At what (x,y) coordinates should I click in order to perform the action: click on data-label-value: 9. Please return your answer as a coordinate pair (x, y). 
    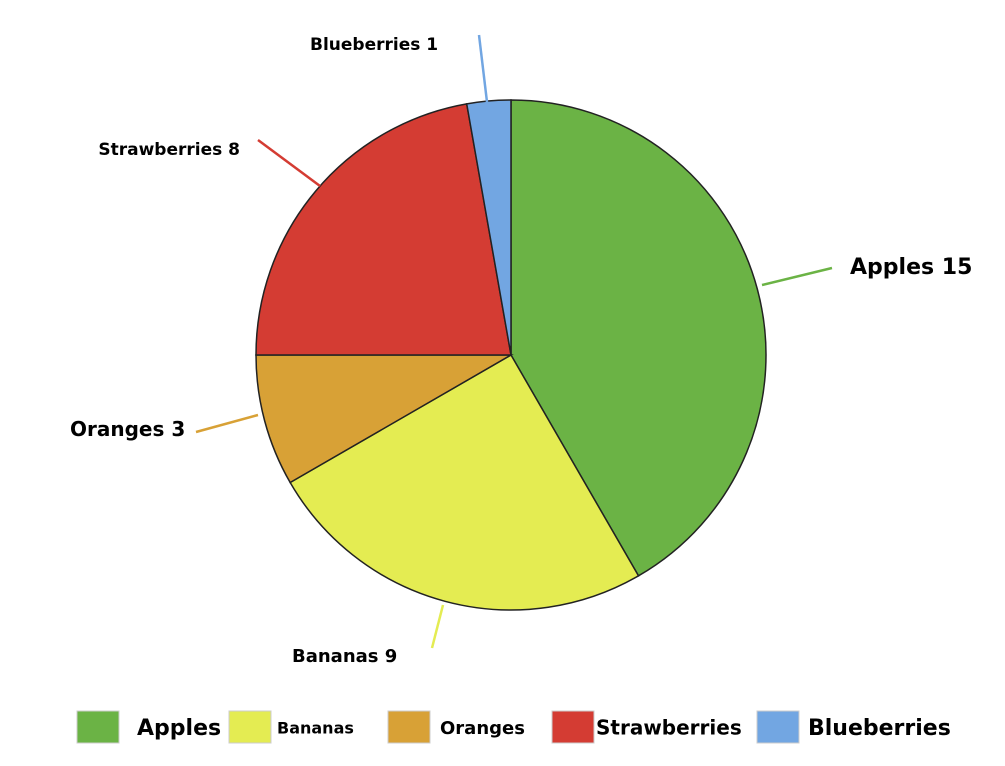
    Looking at the image, I should click on (391, 656).